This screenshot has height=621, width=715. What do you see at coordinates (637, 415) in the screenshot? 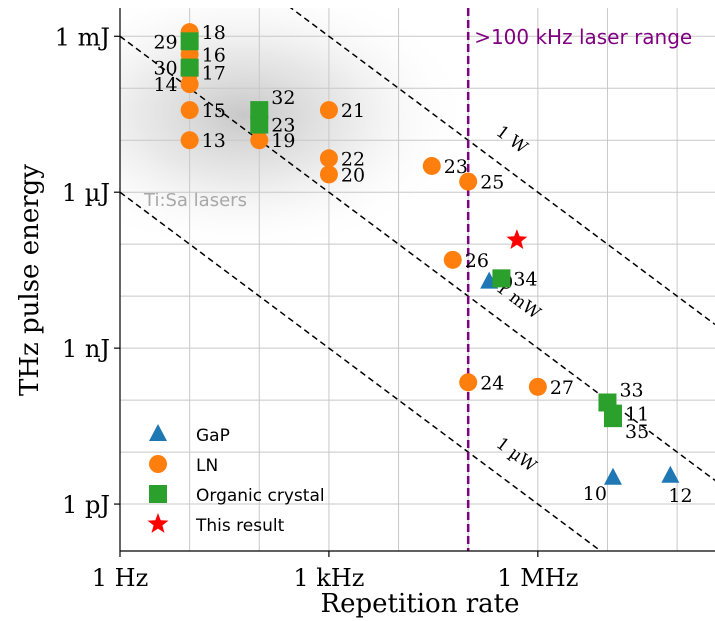
I see `data-point-label: 11` at bounding box center [637, 415].